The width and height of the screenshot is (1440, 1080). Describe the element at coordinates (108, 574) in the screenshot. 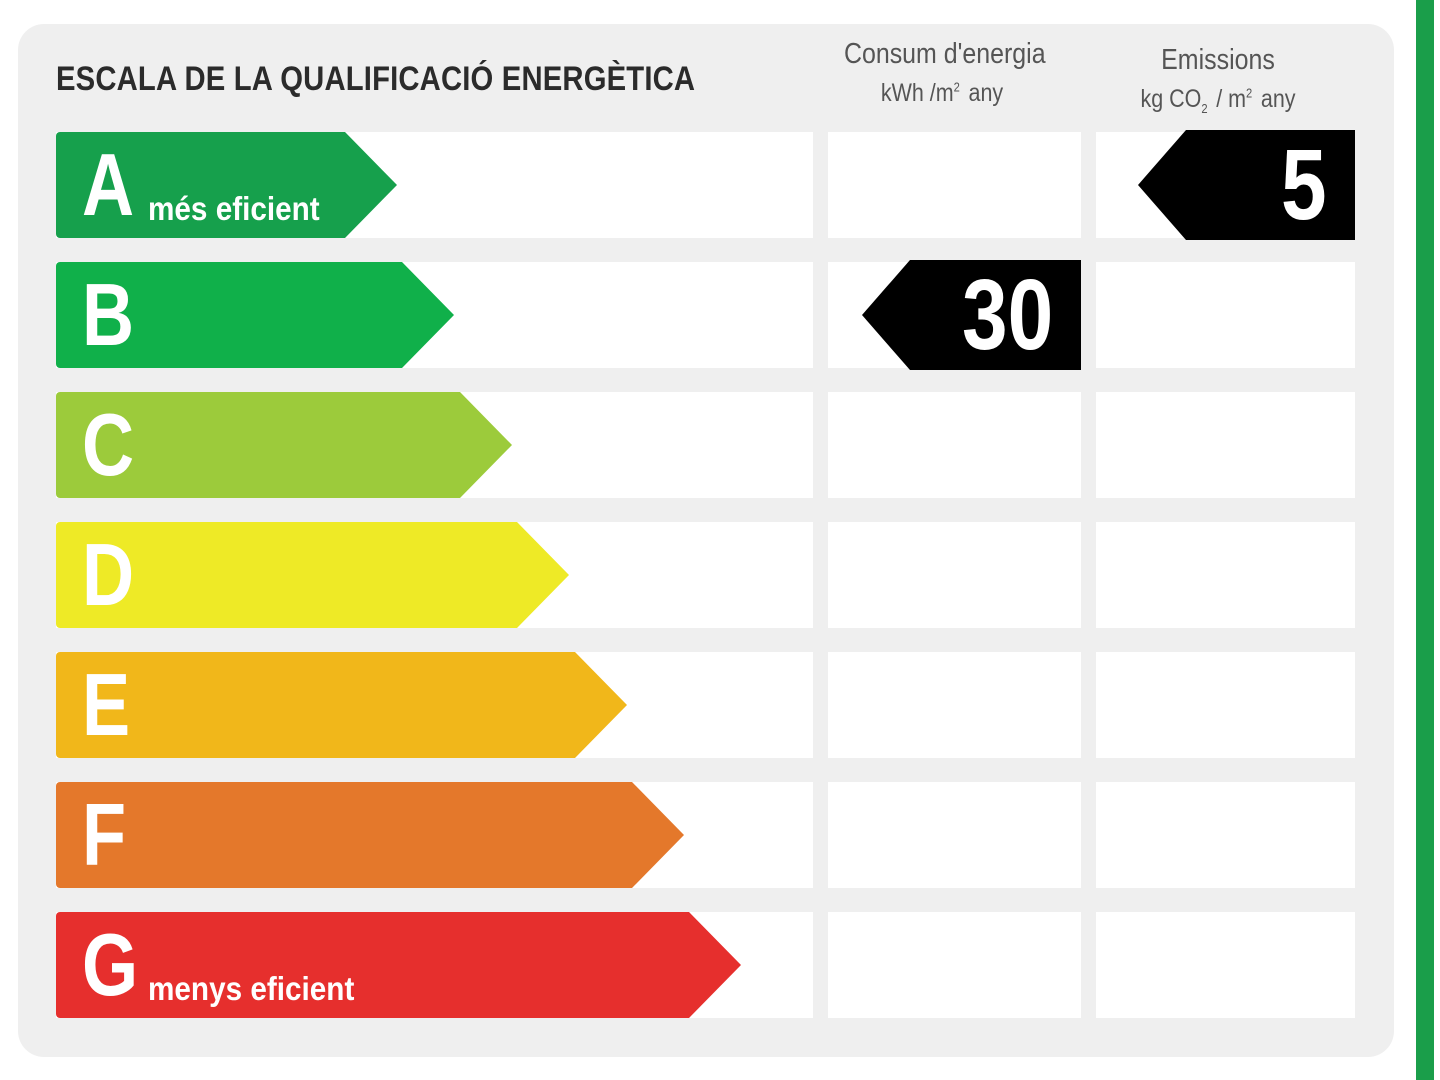

I see `class-d-letter: D` at that location.